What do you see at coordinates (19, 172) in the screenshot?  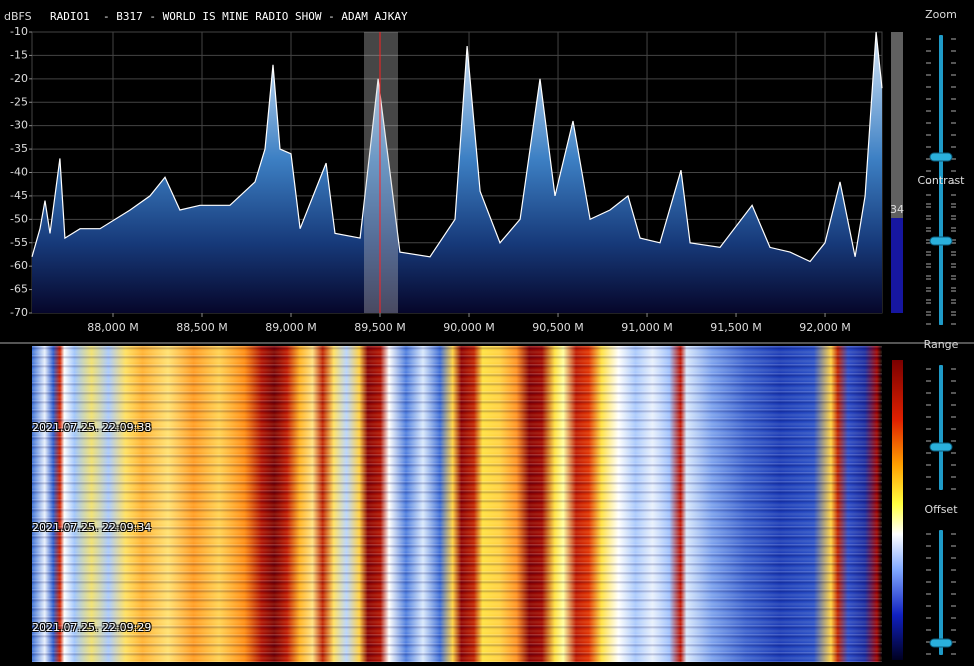 I see `y-tick-label: -40` at bounding box center [19, 172].